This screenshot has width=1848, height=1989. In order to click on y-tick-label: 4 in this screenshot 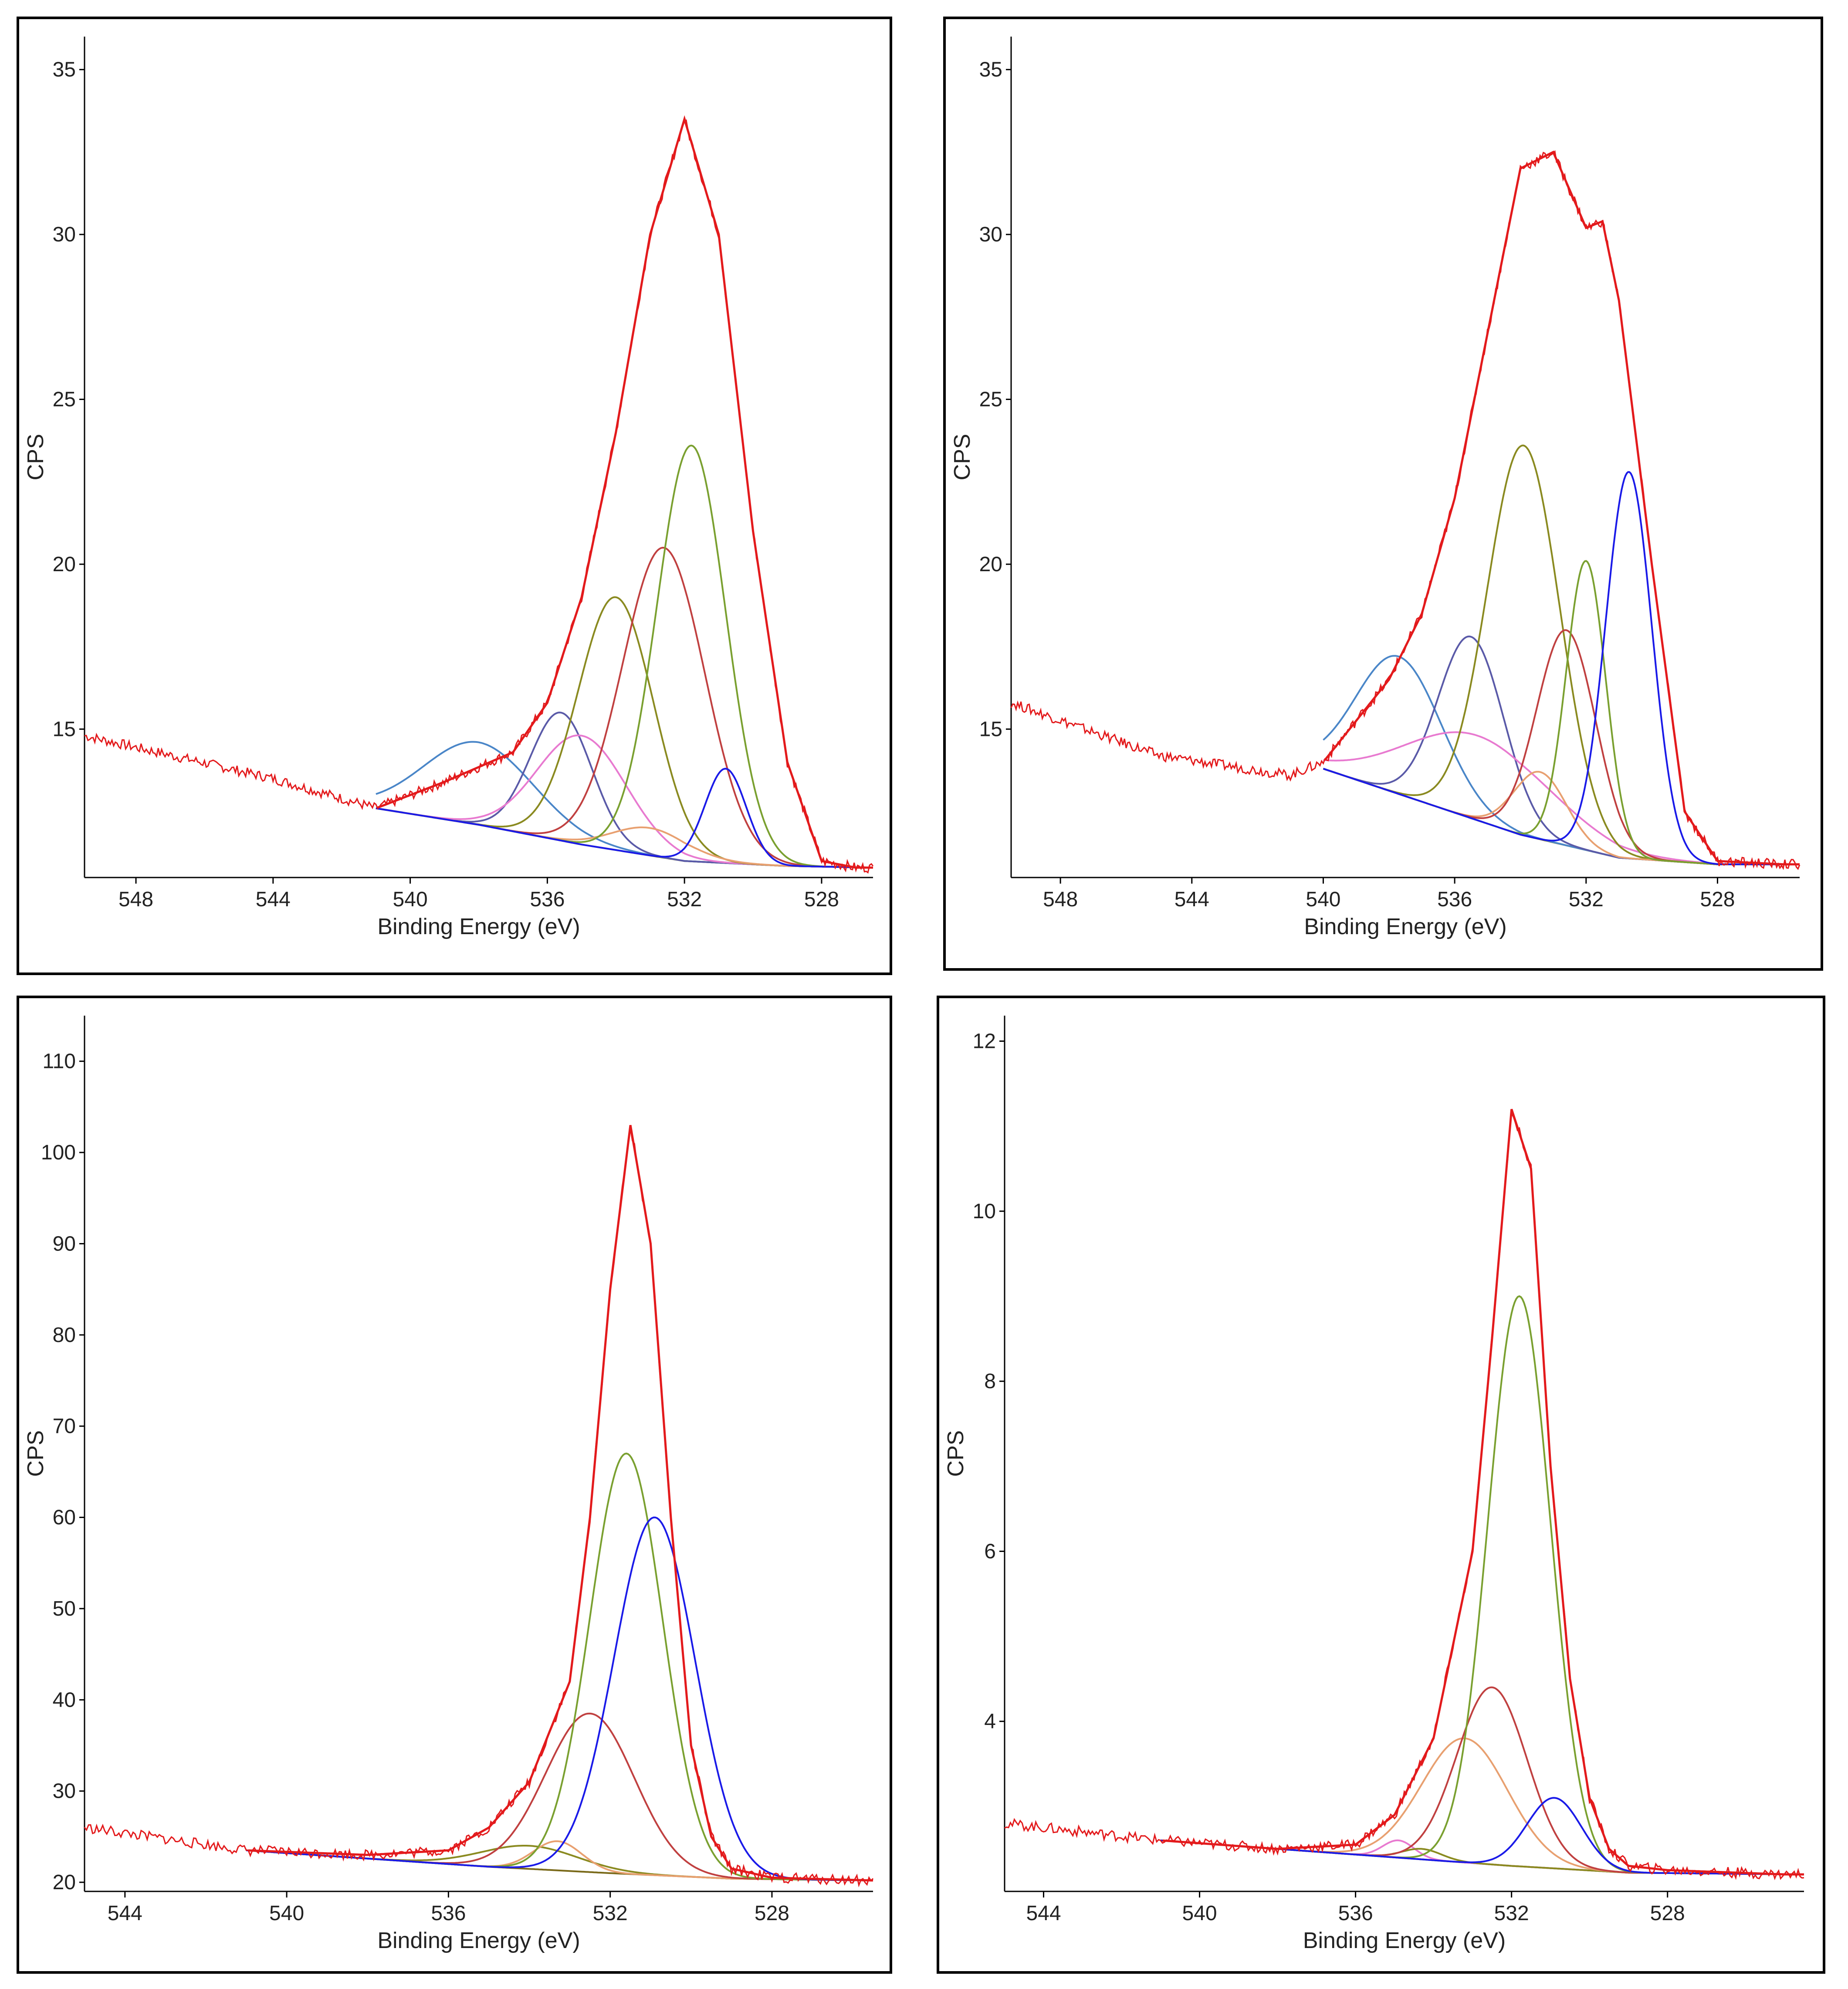, I will do `click(990, 1721)`.